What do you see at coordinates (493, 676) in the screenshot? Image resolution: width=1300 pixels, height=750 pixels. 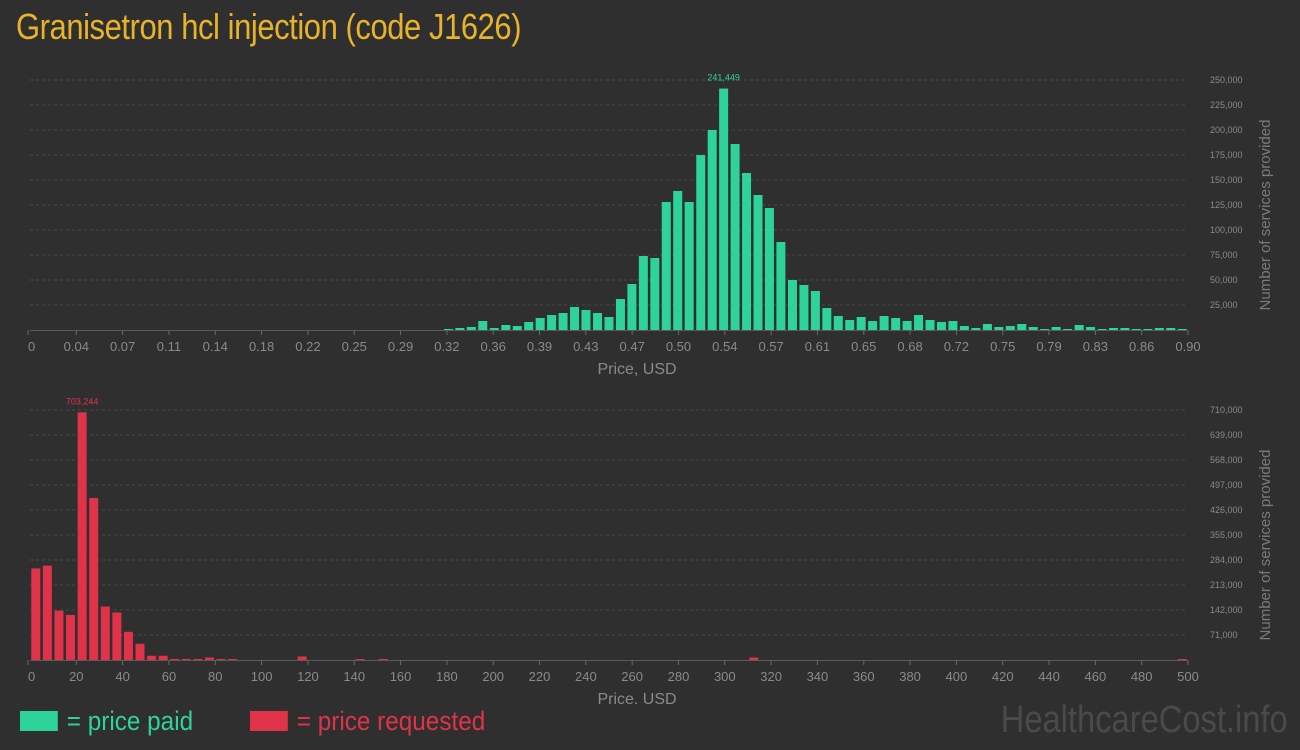 I see `x-tick-label: 200` at bounding box center [493, 676].